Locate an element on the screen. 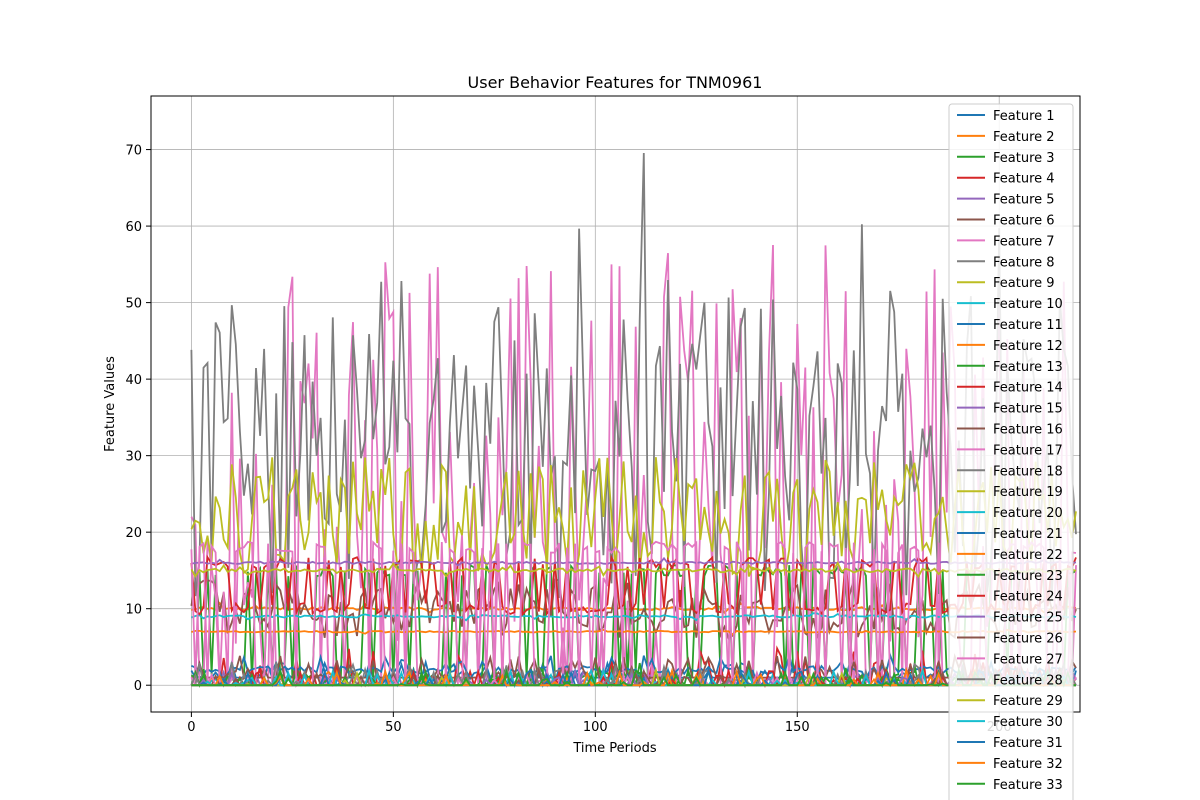  y-tick-label: 20 is located at coordinates (133, 533).